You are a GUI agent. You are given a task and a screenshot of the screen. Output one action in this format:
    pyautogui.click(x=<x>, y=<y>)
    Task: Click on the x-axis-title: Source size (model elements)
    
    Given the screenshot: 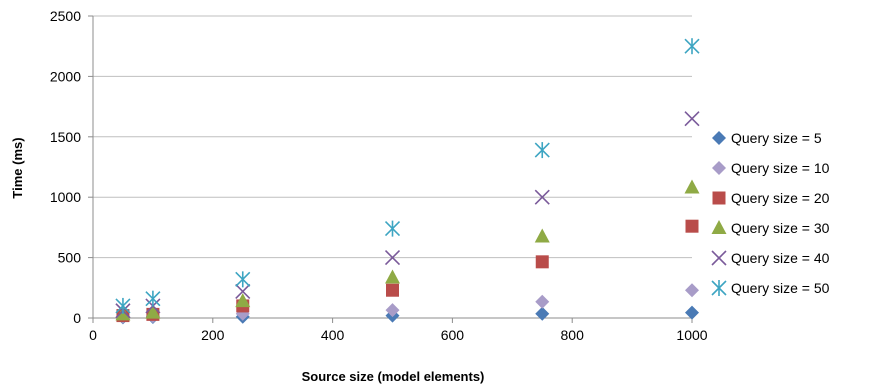 What is the action you would take?
    pyautogui.click(x=393, y=376)
    